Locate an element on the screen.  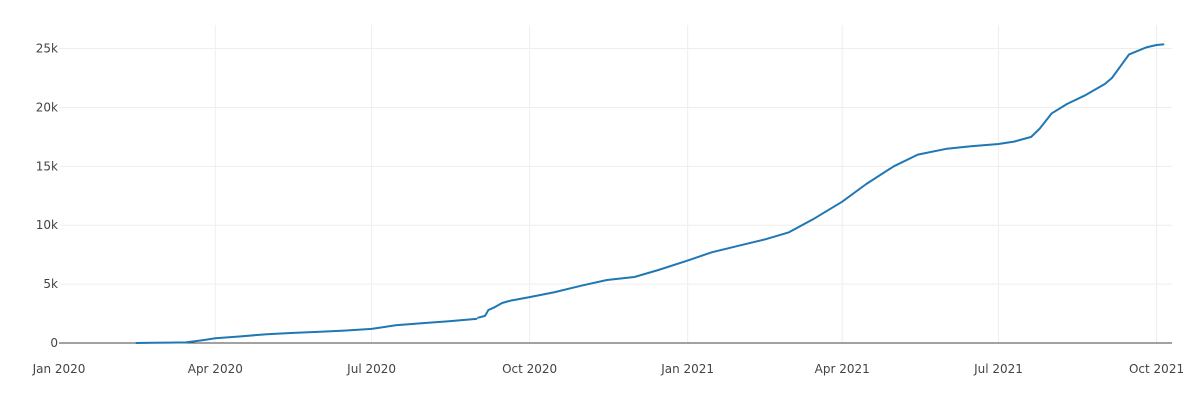
x-tick-label: Jul 2021 is located at coordinates (998, 369).